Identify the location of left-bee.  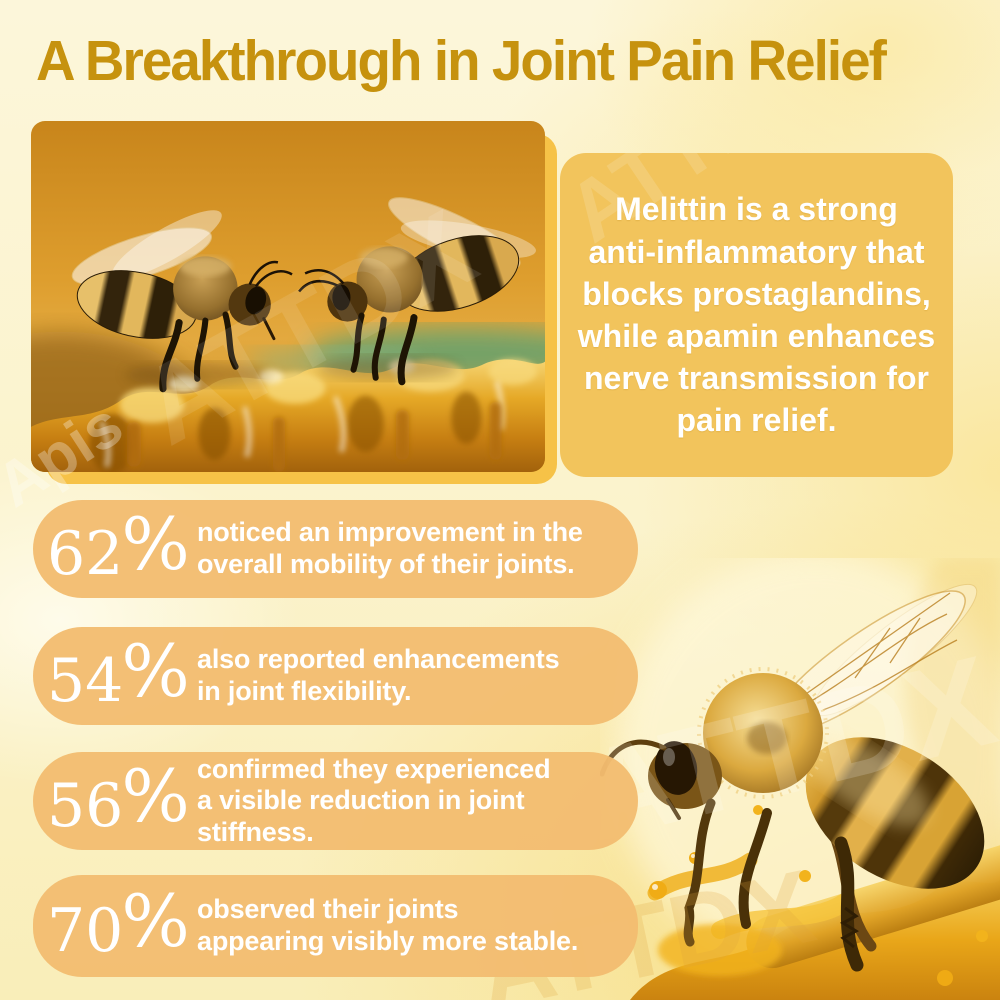
(182, 301).